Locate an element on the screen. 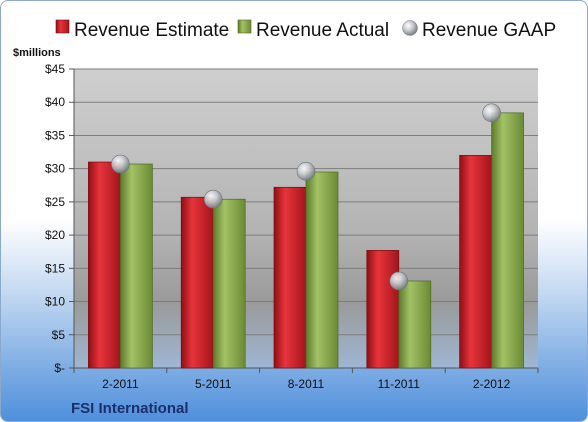 The height and width of the screenshot is (422, 588). marker-revenue-gaap-11-2011 is located at coordinates (399, 281).